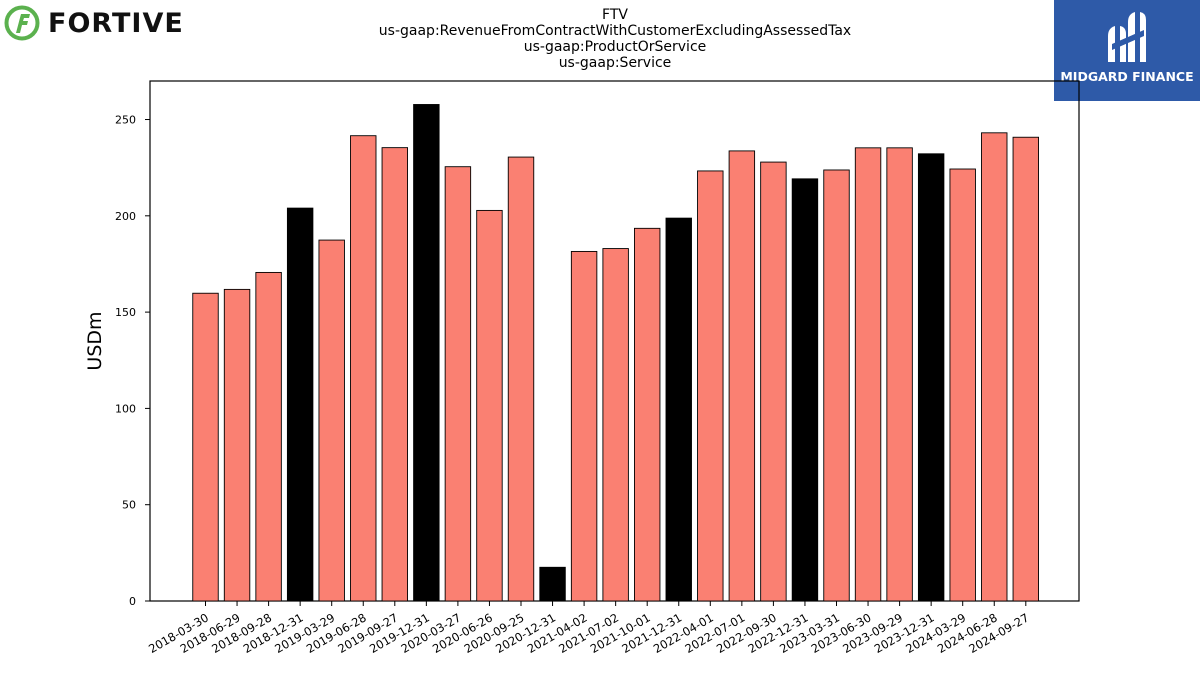 This screenshot has height=675, width=1200. I want to click on y-tick-label: 250, so click(125, 120).